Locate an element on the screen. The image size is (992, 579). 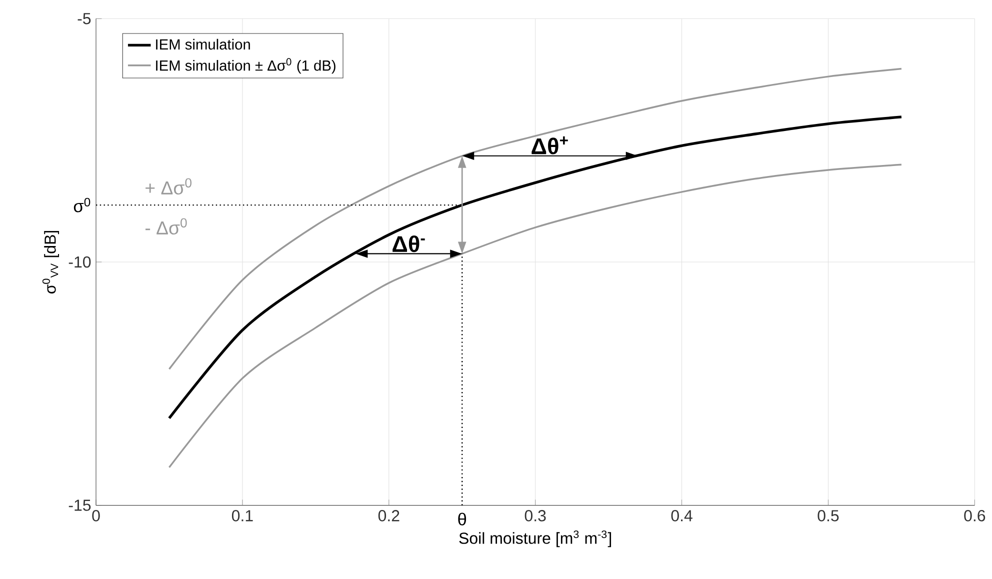
ref-line-label: θ is located at coordinates (462, 519).